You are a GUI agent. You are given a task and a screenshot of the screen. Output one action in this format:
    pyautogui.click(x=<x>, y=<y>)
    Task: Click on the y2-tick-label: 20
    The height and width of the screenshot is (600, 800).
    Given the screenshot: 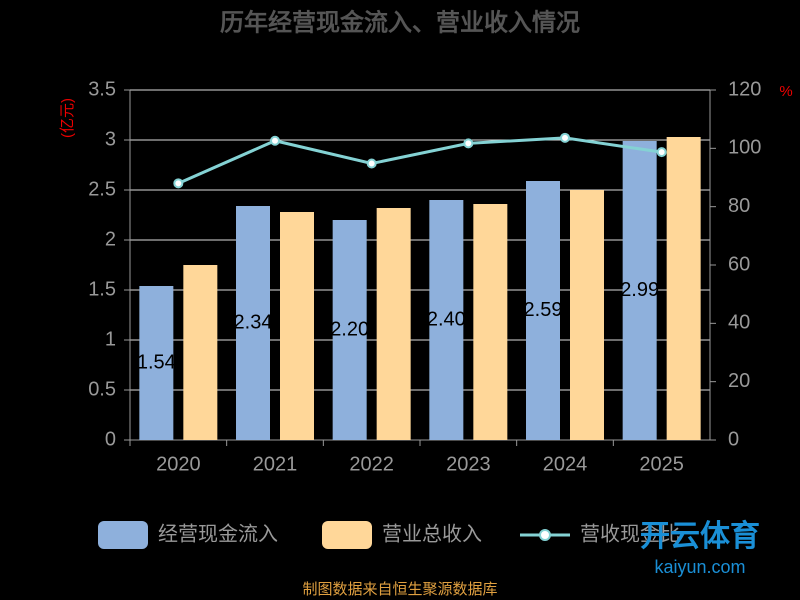 What is the action you would take?
    pyautogui.click(x=739, y=381)
    